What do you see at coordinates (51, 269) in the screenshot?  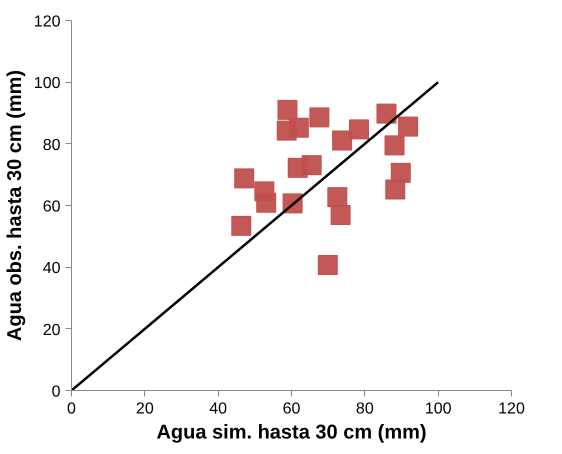 I see `y-tick-label: 40` at bounding box center [51, 269].